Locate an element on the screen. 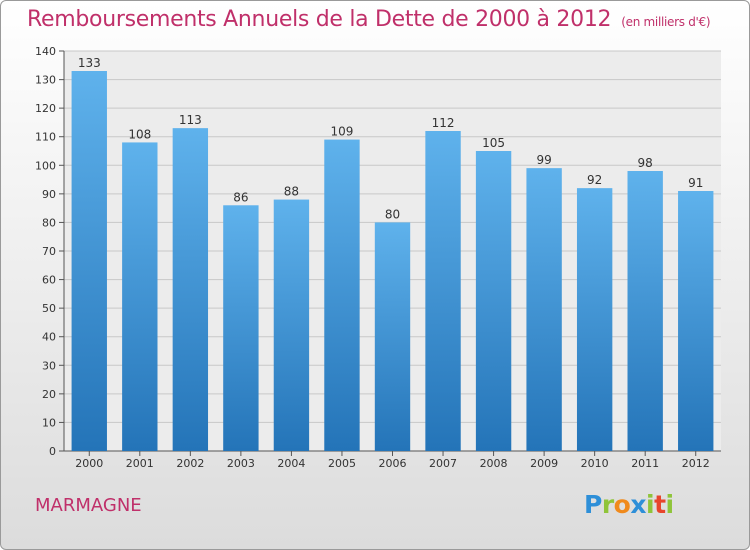 This screenshot has height=550, width=750. data-label: 108 is located at coordinates (139, 134).